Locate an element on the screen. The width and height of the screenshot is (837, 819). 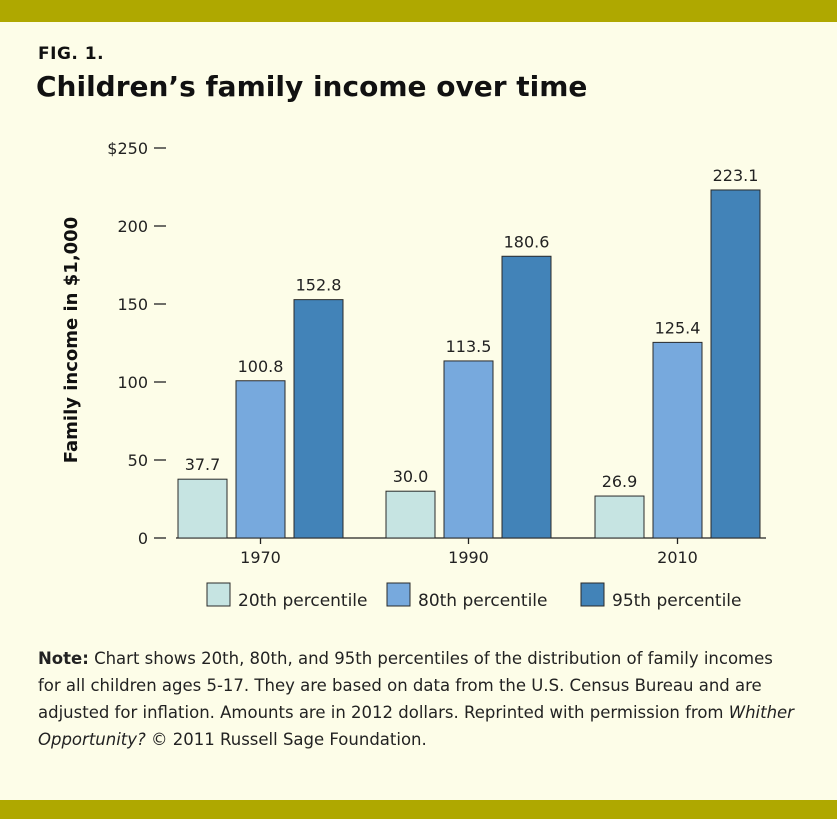
bar-value-label: 30.0 is located at coordinates (411, 476).